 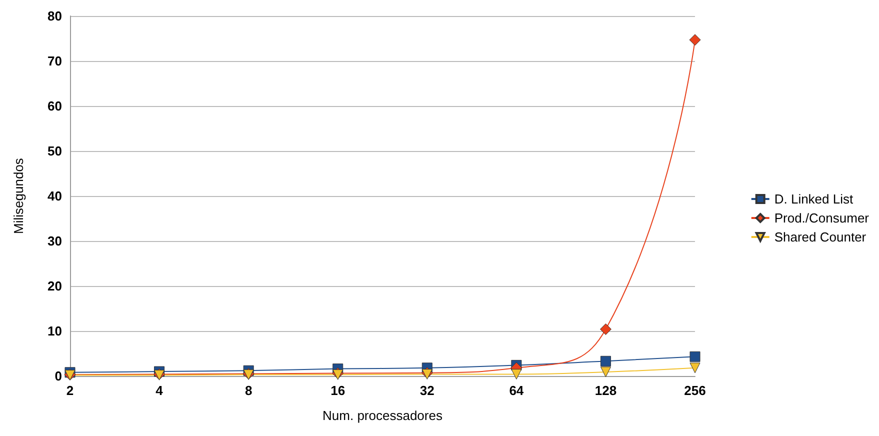 What do you see at coordinates (427, 390) in the screenshot?
I see `x-tick-label: 32` at bounding box center [427, 390].